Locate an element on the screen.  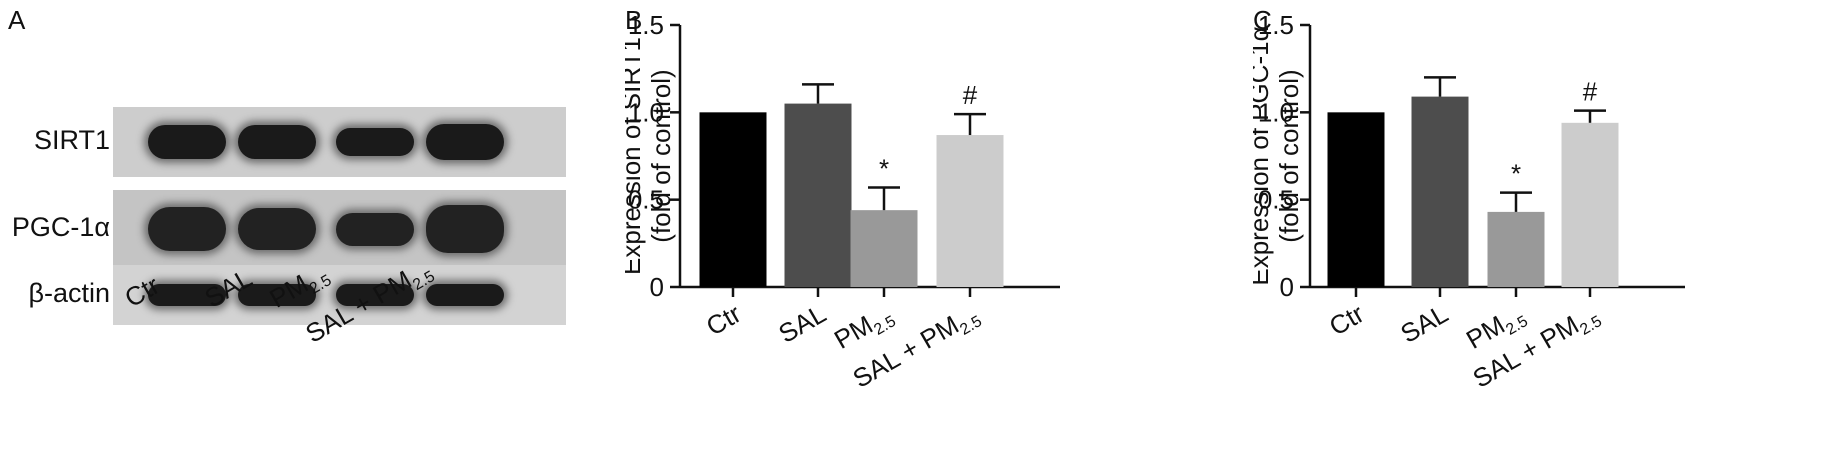
y-axis-label: Expression of PGC-1α is located at coordinates (1263, 155).